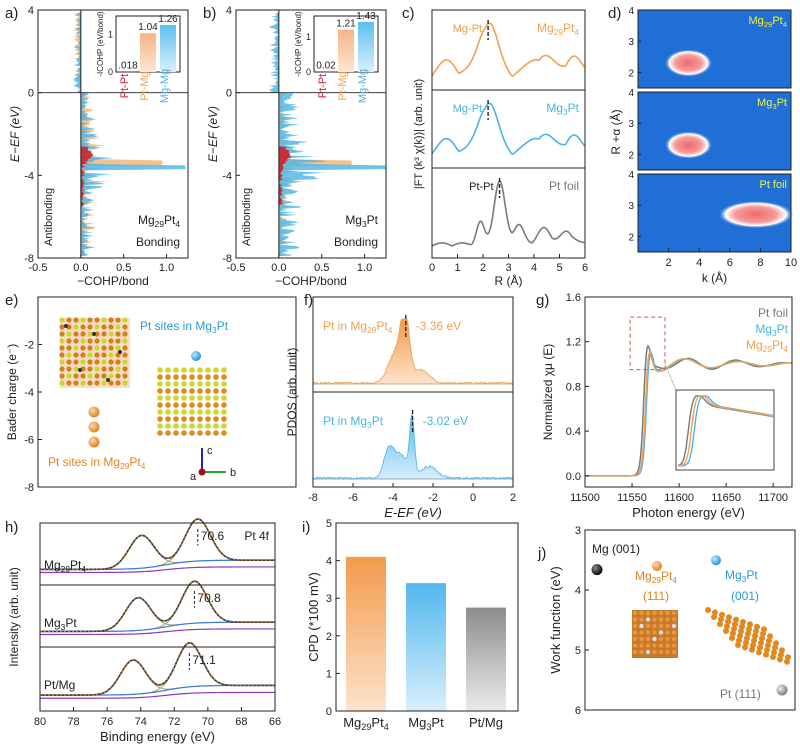  Describe the element at coordinates (631, 237) in the screenshot. I see `y-tick-label: 2` at that location.